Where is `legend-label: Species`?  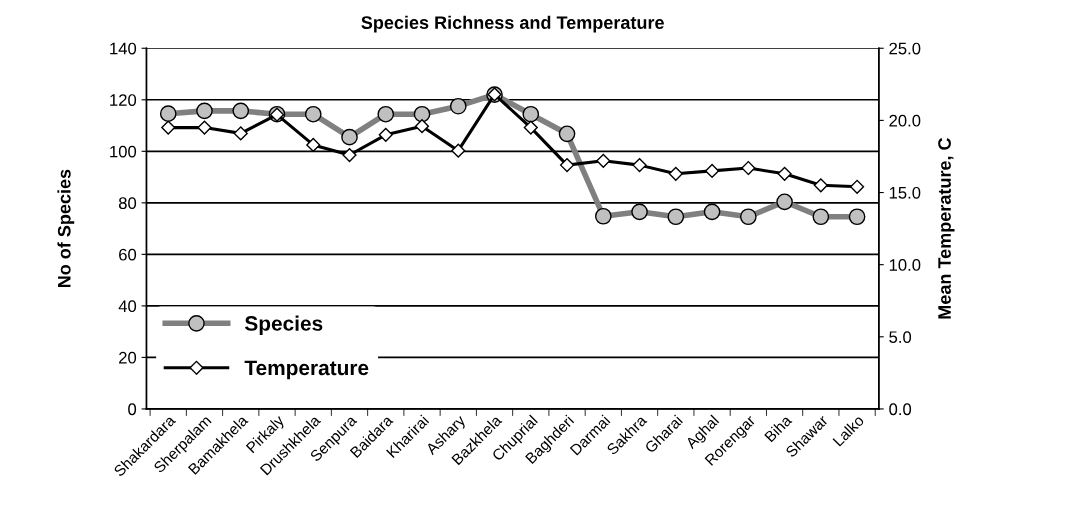 legend-label: Species is located at coordinates (283, 325).